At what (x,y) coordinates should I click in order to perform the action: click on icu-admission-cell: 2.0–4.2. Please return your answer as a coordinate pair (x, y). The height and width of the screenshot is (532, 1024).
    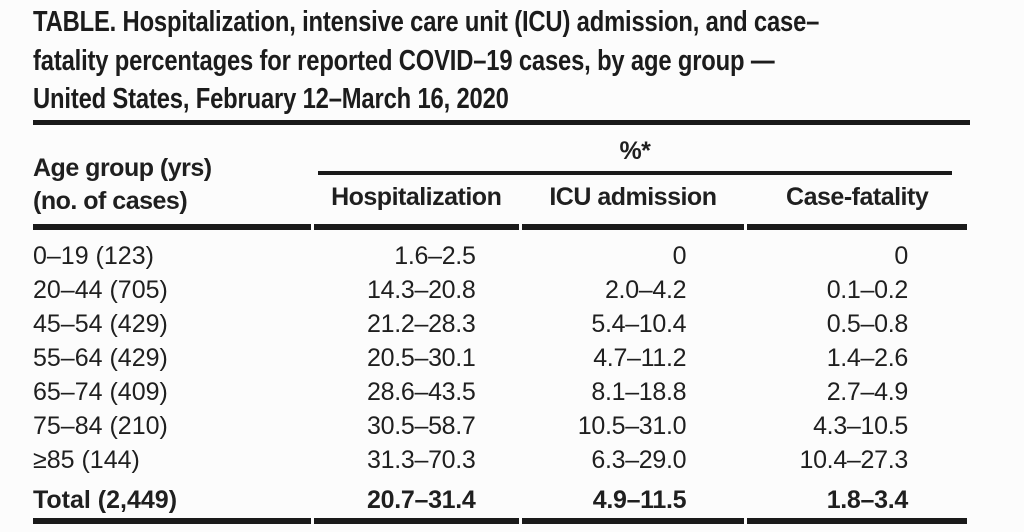
    Looking at the image, I should click on (645, 289).